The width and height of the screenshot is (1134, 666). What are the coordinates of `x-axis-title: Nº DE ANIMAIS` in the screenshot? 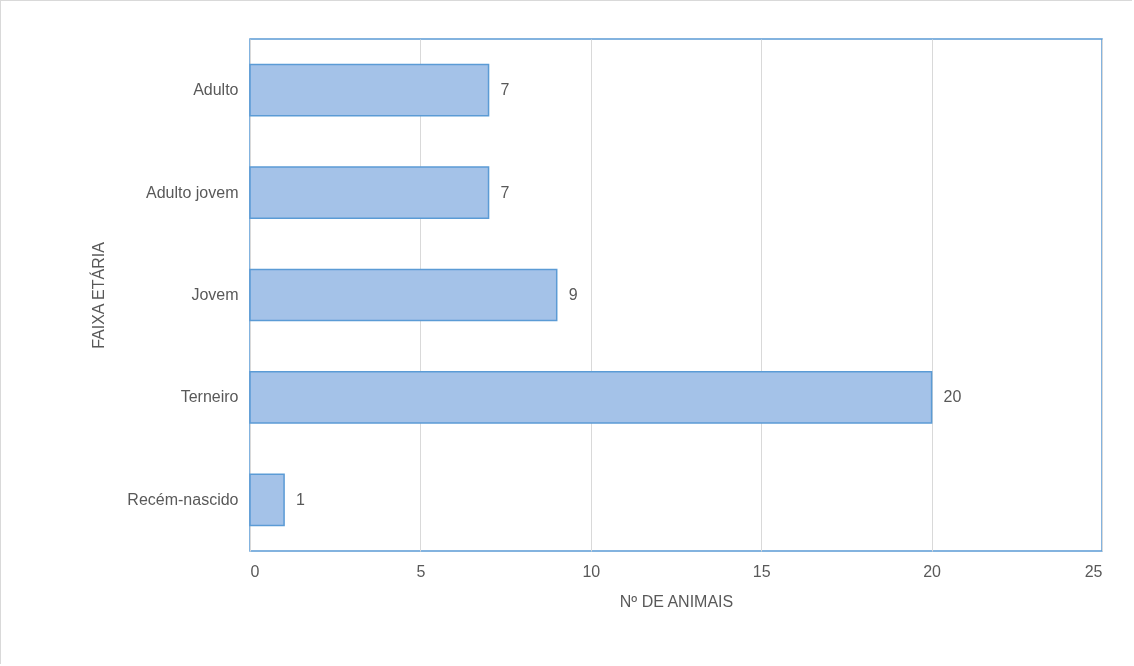 It's located at (676, 601).